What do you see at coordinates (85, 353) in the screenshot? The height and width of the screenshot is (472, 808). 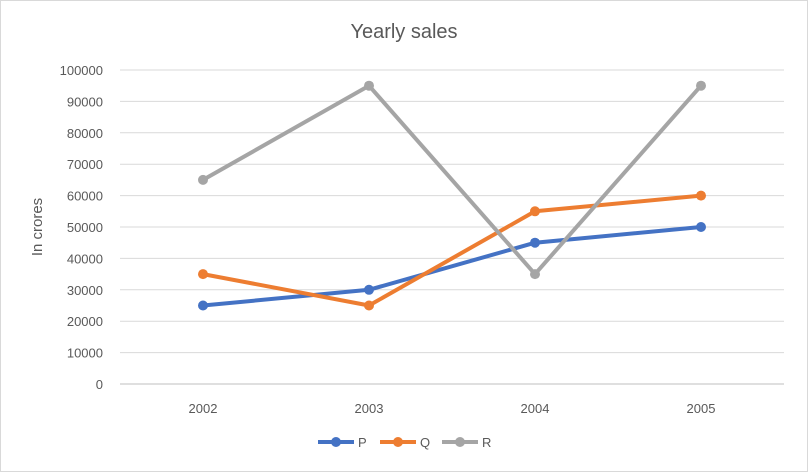 I see `y-tick-label: 10000` at bounding box center [85, 353].